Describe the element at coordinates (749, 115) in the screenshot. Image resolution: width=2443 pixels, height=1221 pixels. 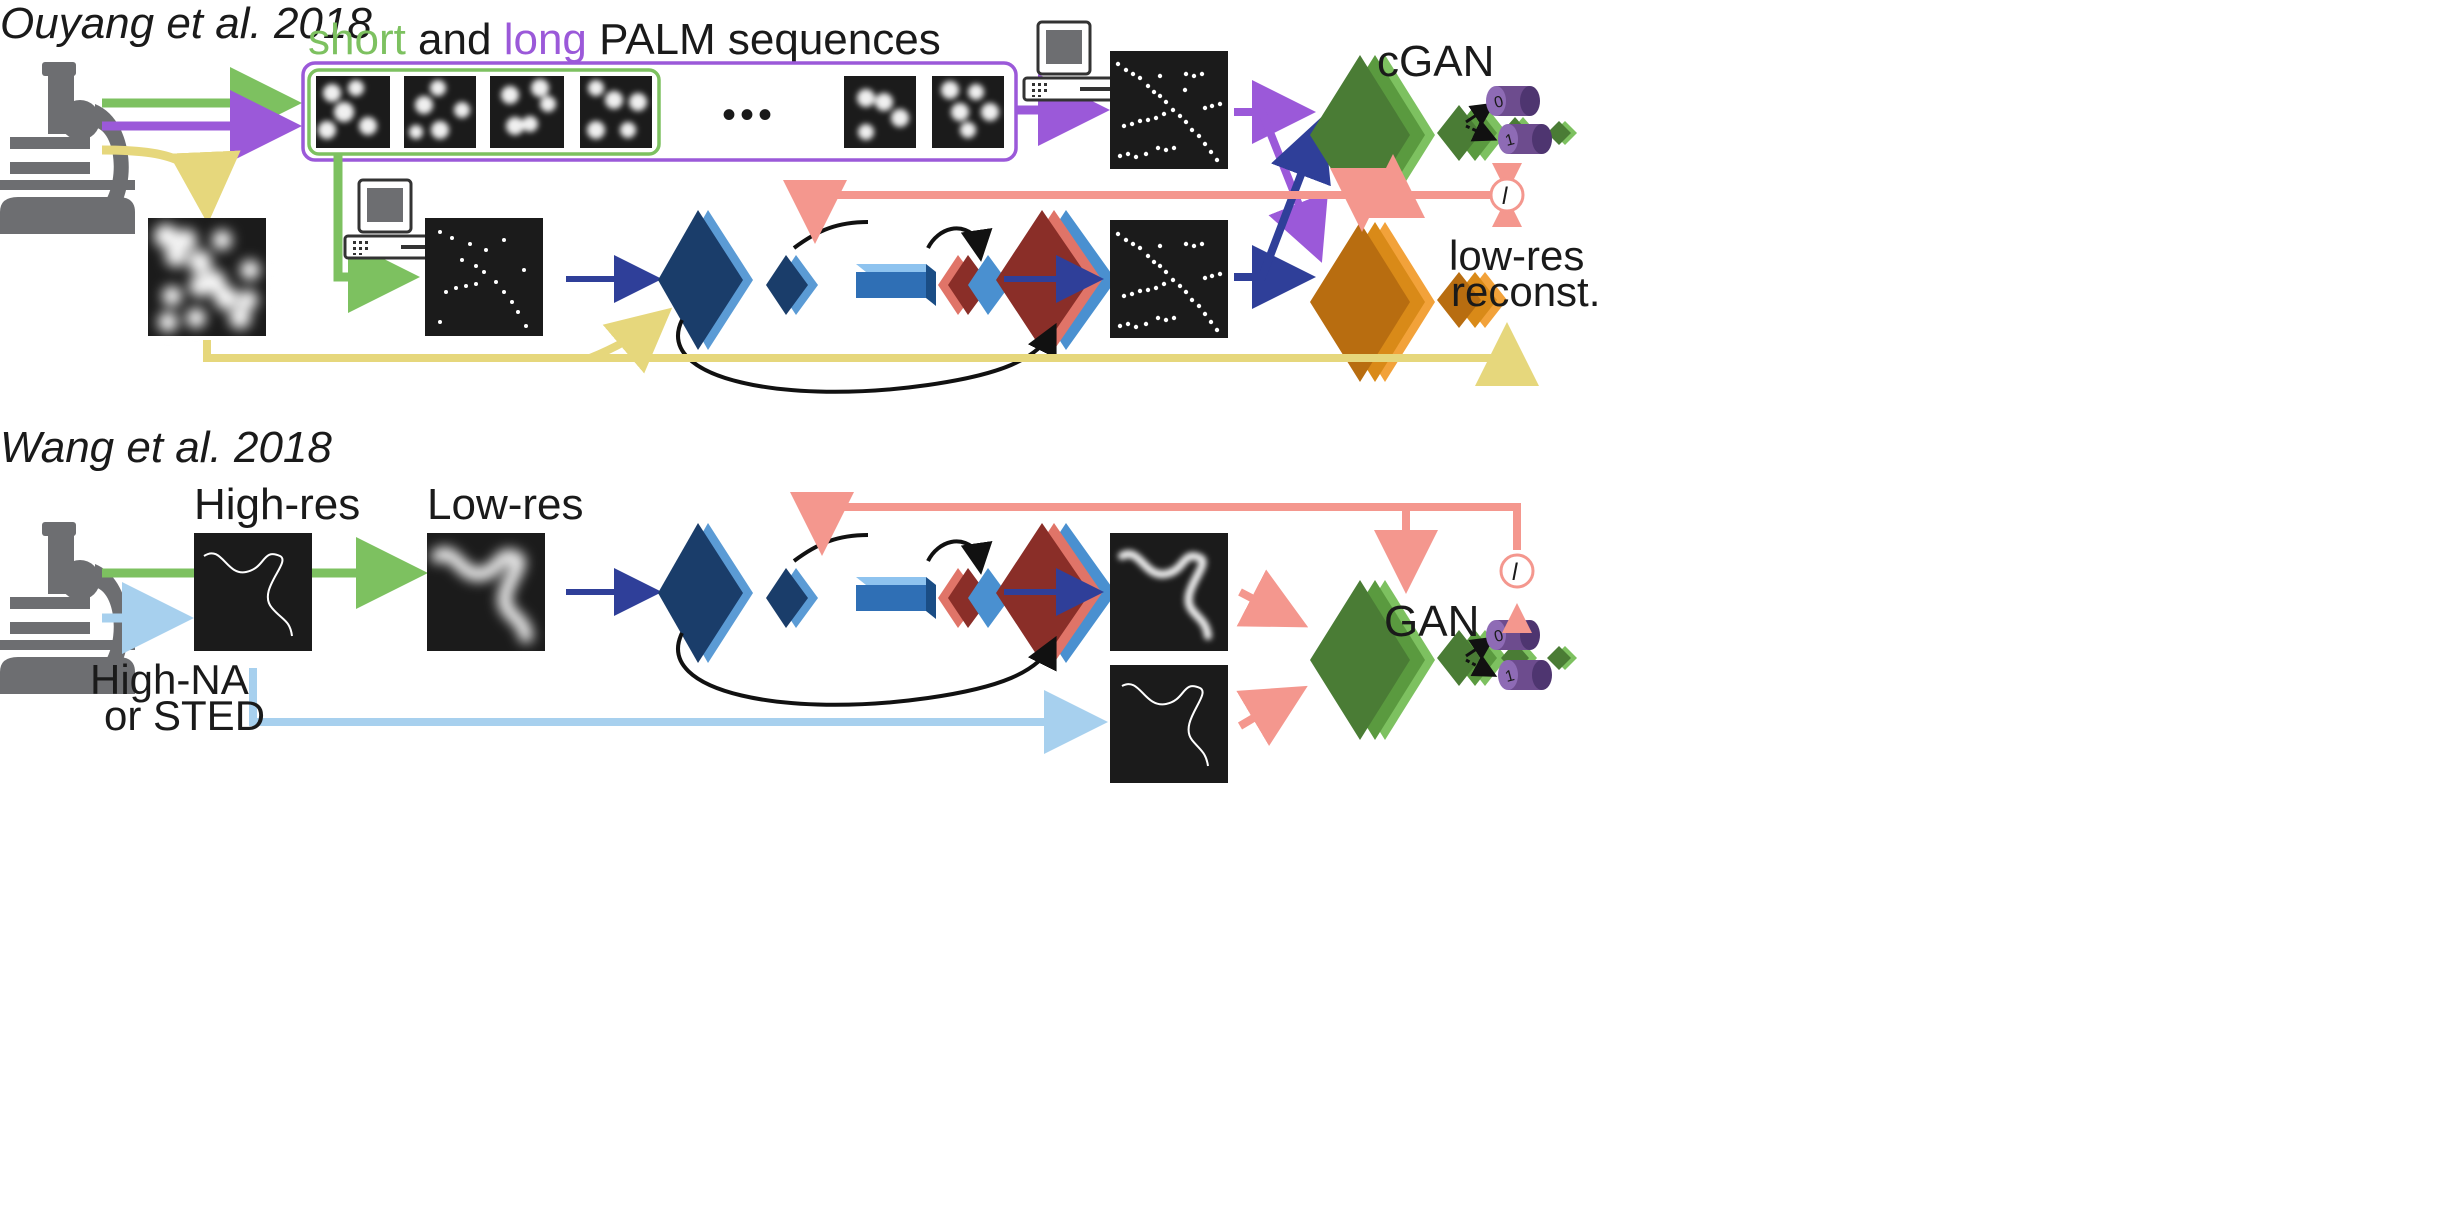
I see `sequence-ellipsis: •••` at that location.